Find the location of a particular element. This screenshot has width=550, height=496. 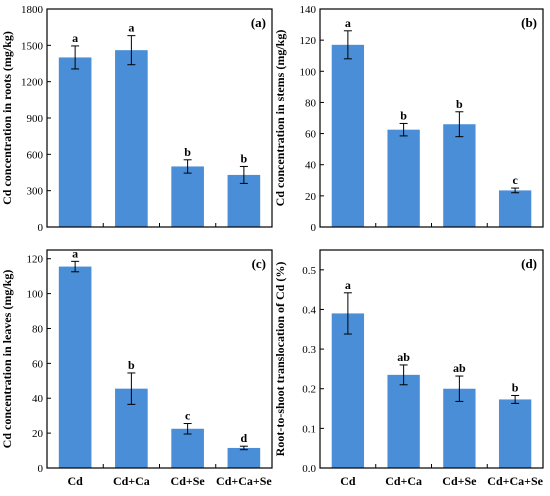

panel-d-y-tick-label: 0.1 is located at coordinates (309, 429).